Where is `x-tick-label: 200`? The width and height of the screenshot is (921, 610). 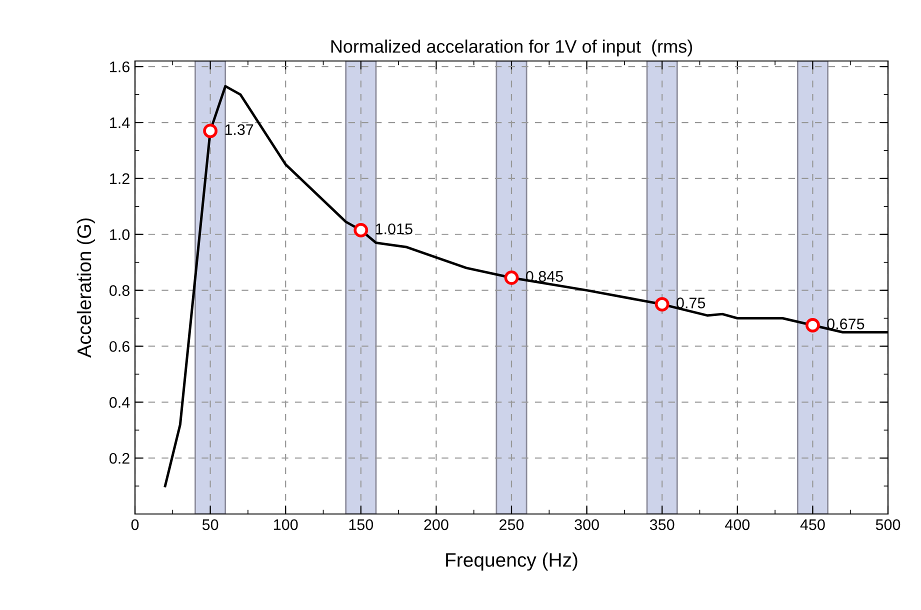
x-tick-label: 200 is located at coordinates (436, 524).